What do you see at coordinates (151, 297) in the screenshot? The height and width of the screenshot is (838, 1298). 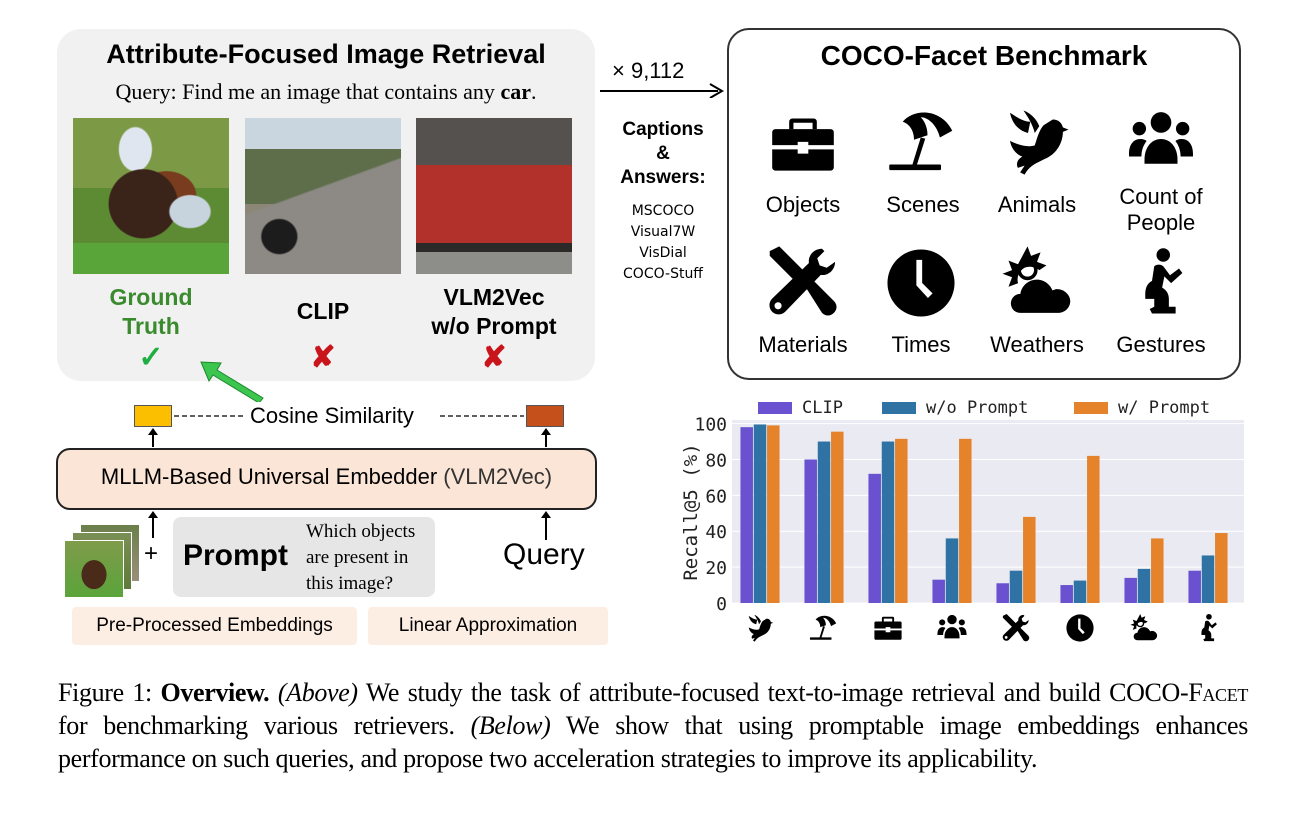 I see `label-line: Ground` at bounding box center [151, 297].